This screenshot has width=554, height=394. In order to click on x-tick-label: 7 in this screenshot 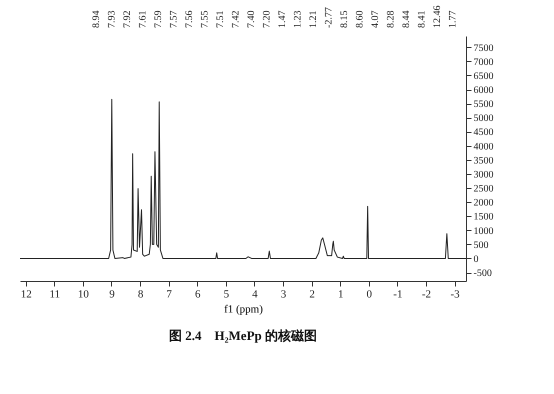, I will do `click(169, 294)`.